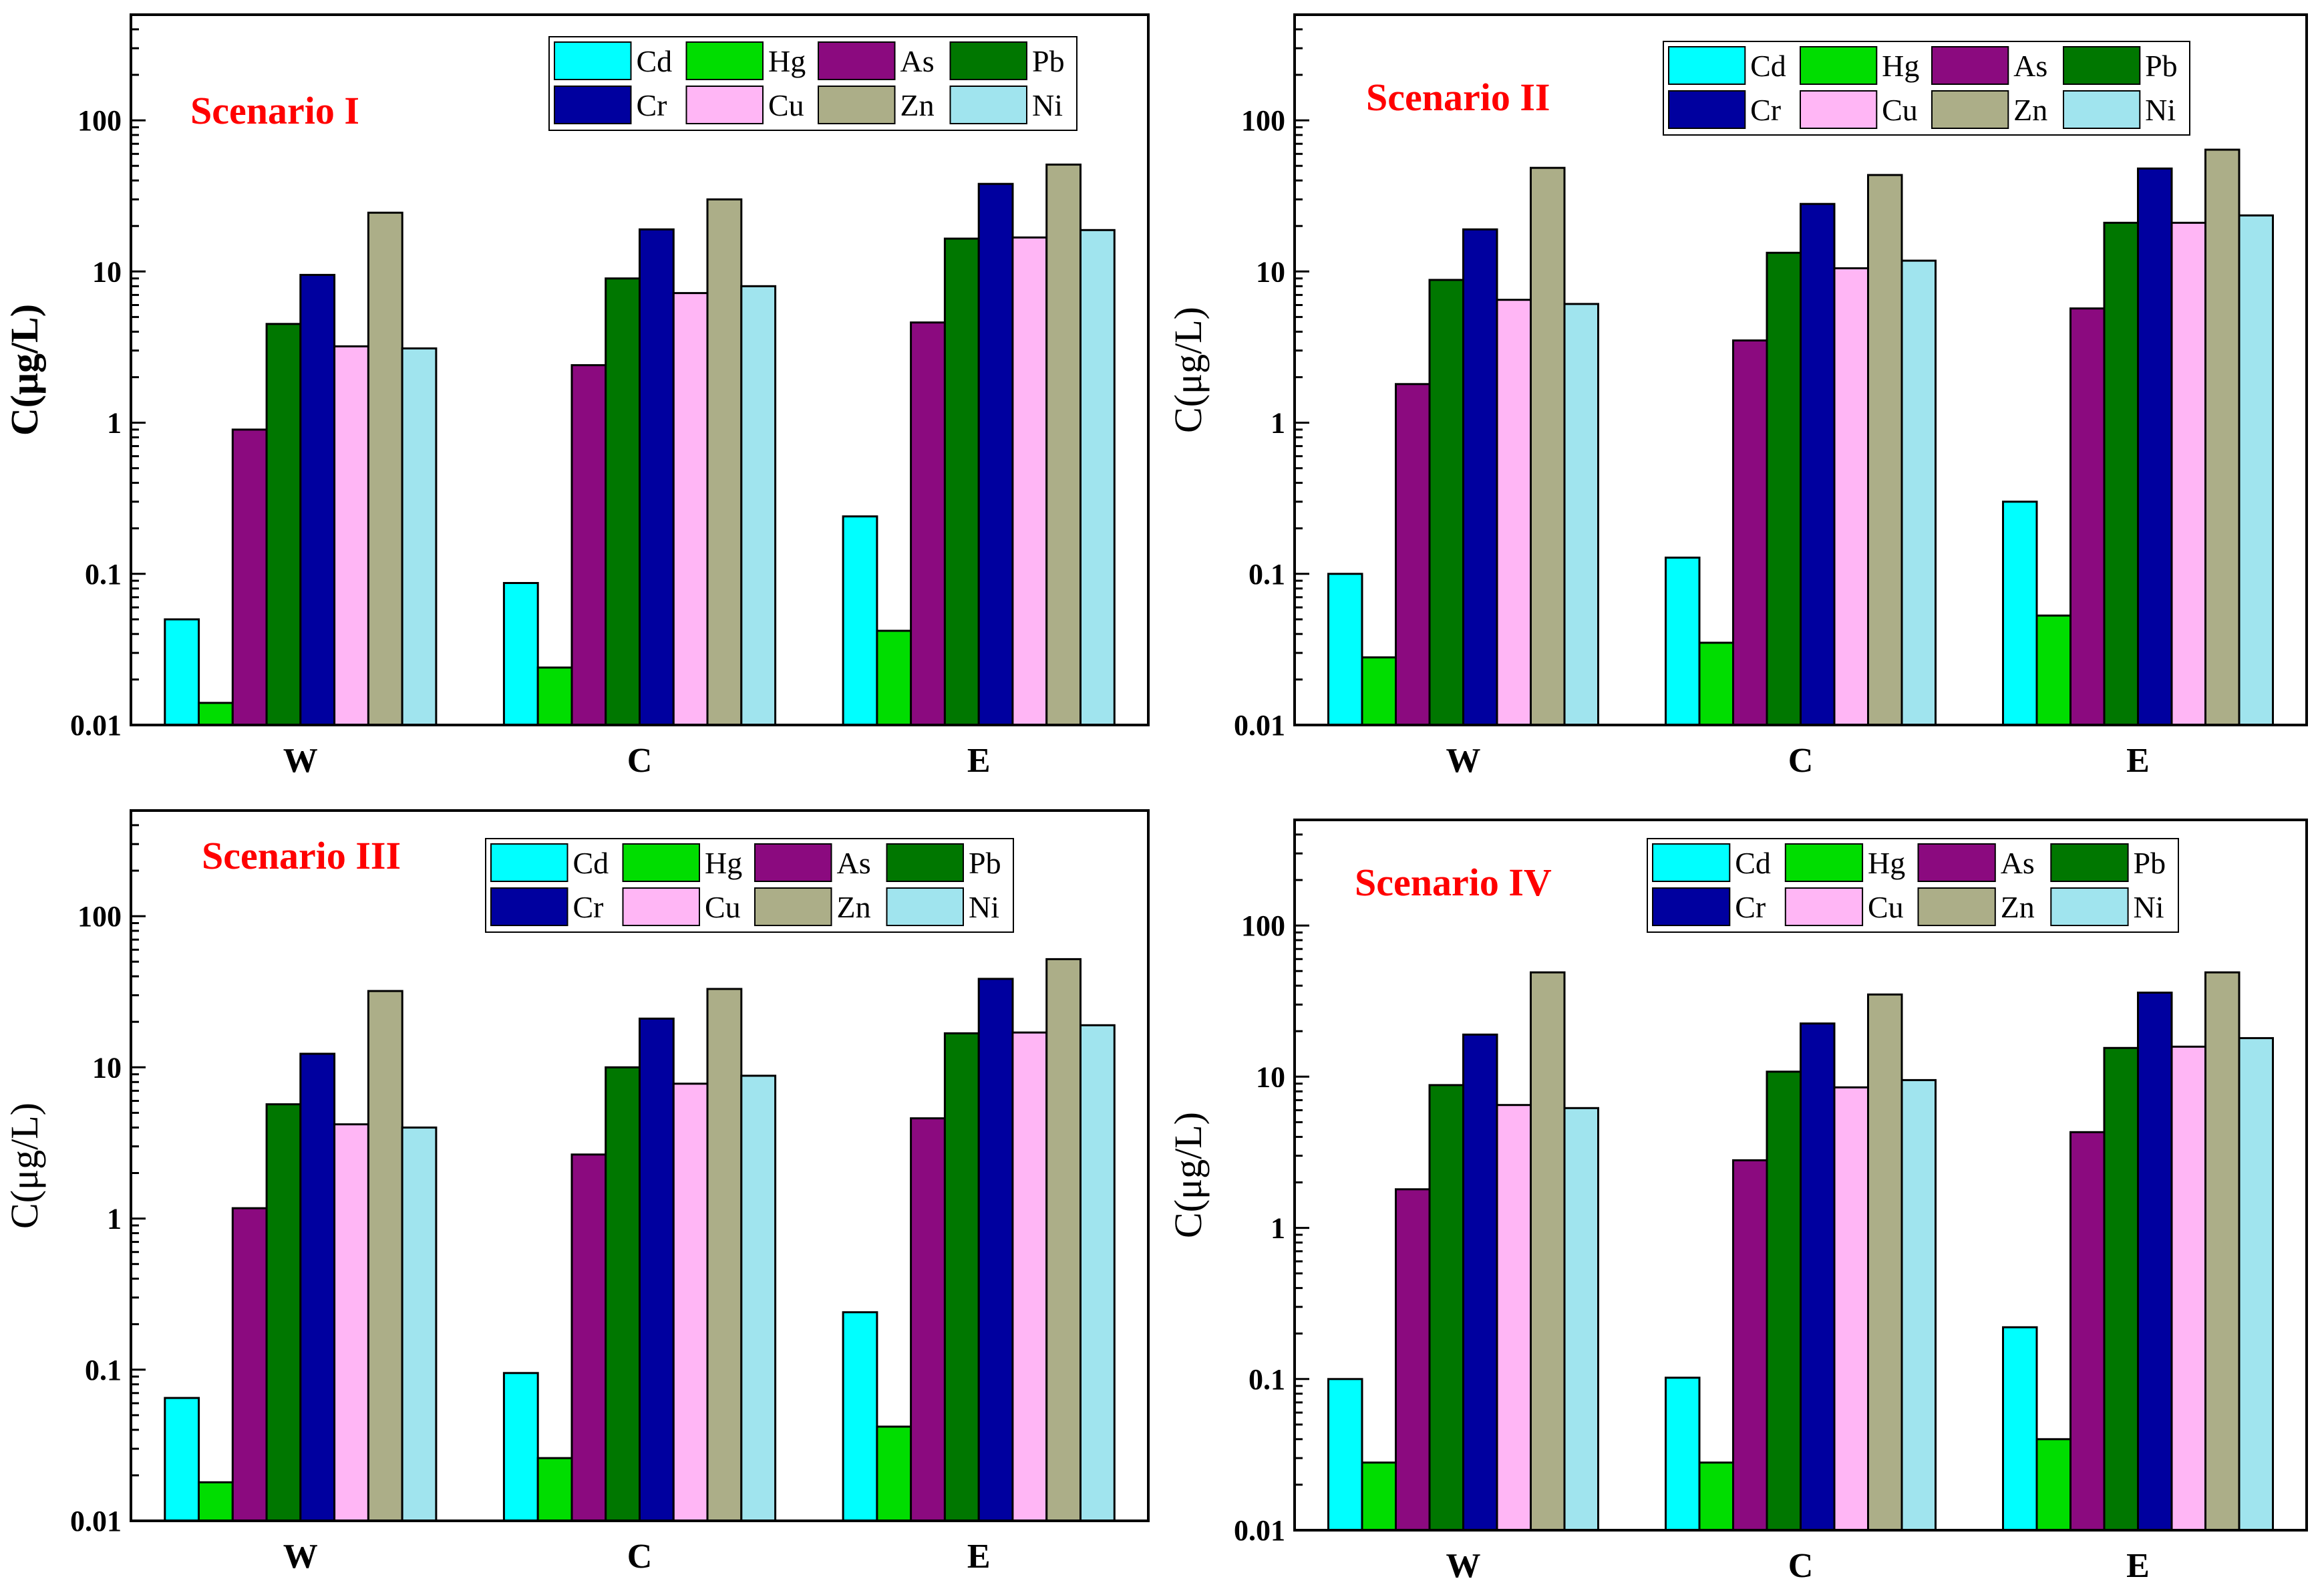 The image size is (2324, 1591). I want to click on y-tick-label: 10, so click(107, 1067).